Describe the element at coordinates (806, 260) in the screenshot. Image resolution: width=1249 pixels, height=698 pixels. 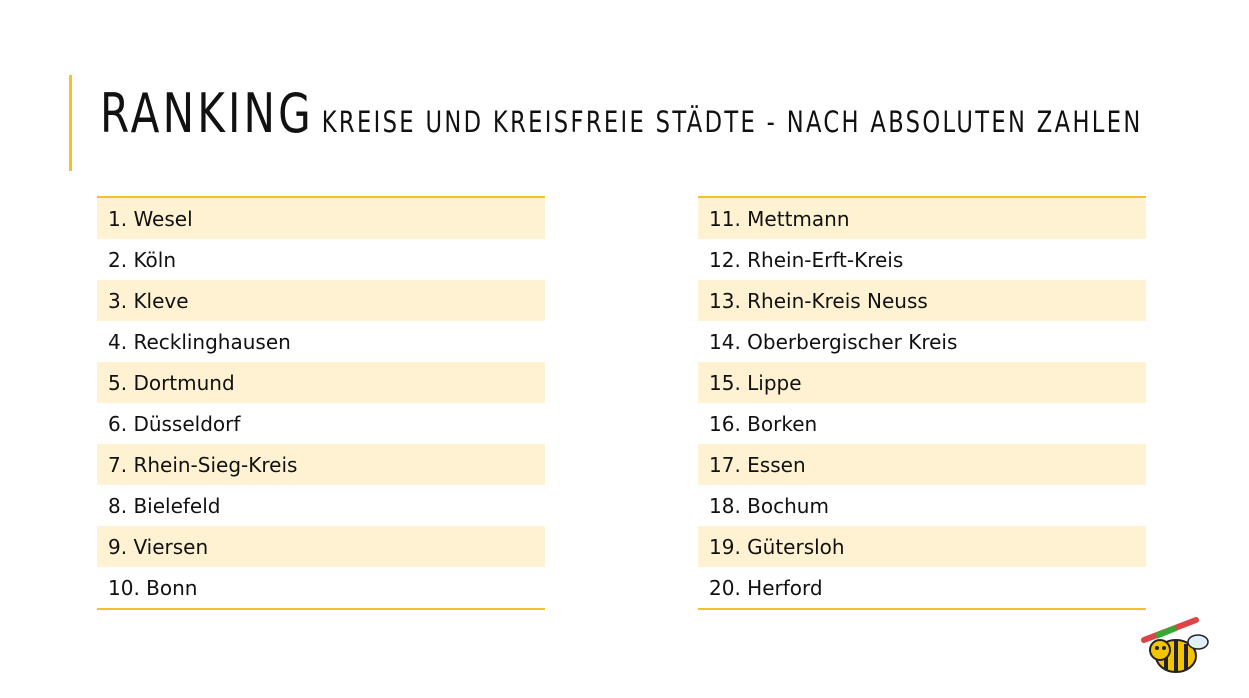
I see `ranking-row: 12. Rhein-Erft-Kreis` at that location.